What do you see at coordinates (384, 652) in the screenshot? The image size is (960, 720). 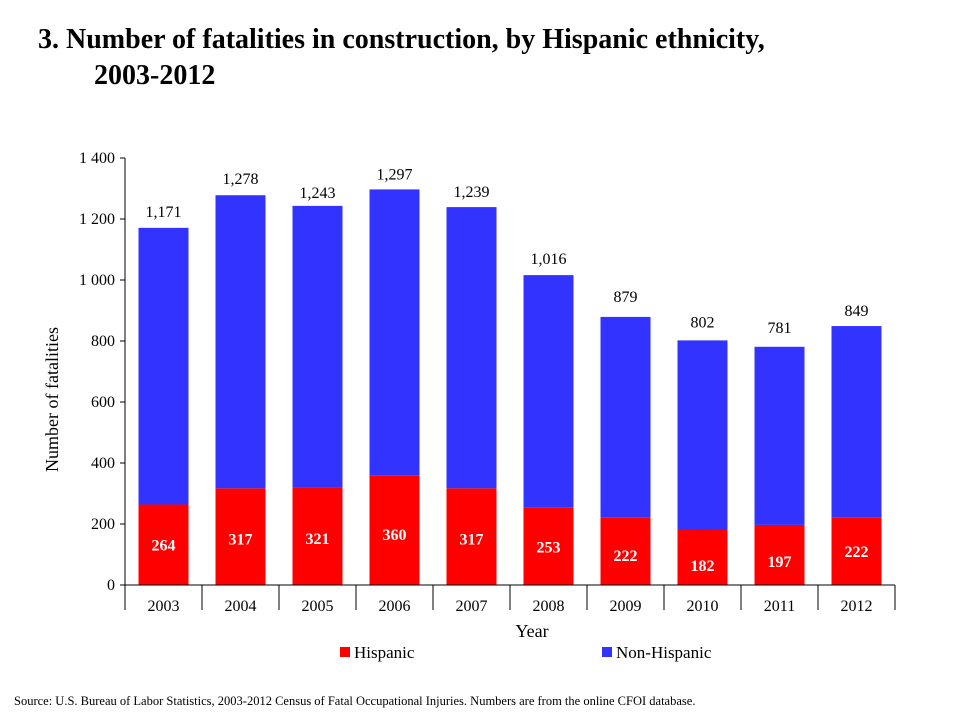 I see `legend-label-hispanic: Hispanic` at bounding box center [384, 652].